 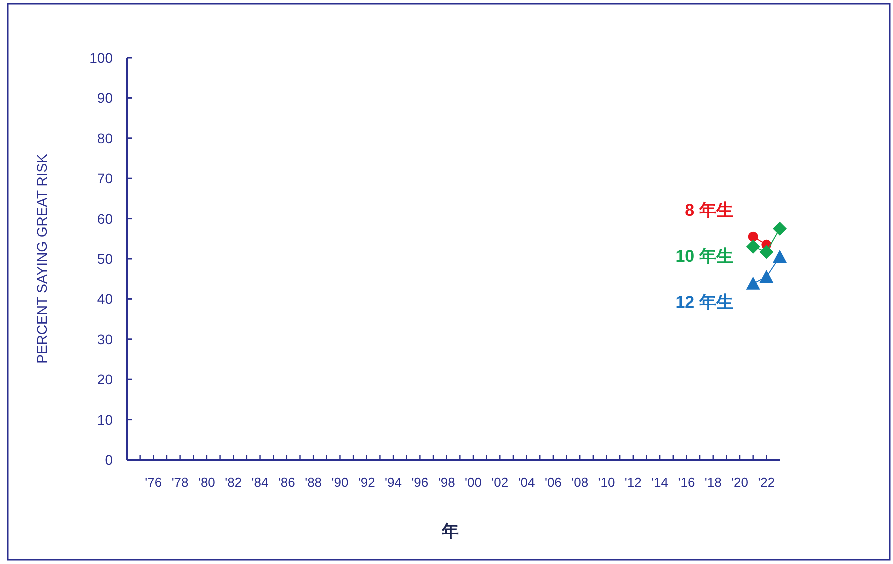 I want to click on x-tick-label: '98, so click(x=447, y=482).